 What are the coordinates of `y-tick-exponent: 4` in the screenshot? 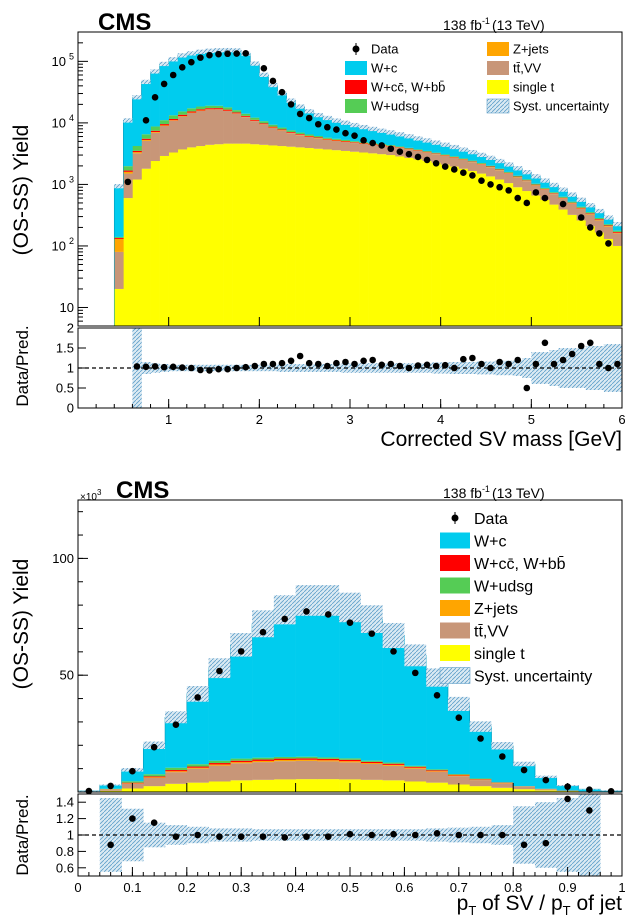 It's located at (71, 118).